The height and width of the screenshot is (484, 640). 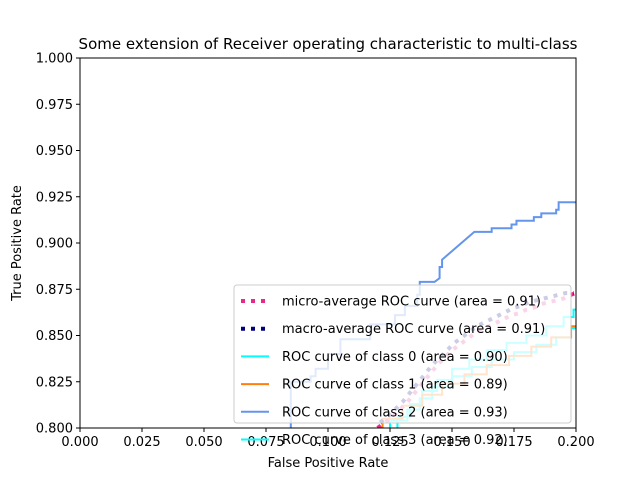 What do you see at coordinates (395, 412) in the screenshot?
I see `legend-label-4: ROC curve of class 2 (area = 0.93)` at bounding box center [395, 412].